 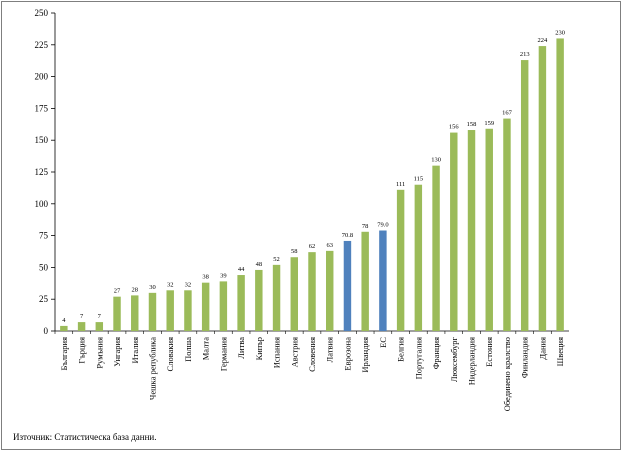 I want to click on x-tick-label: Австрия, so click(x=294, y=352).